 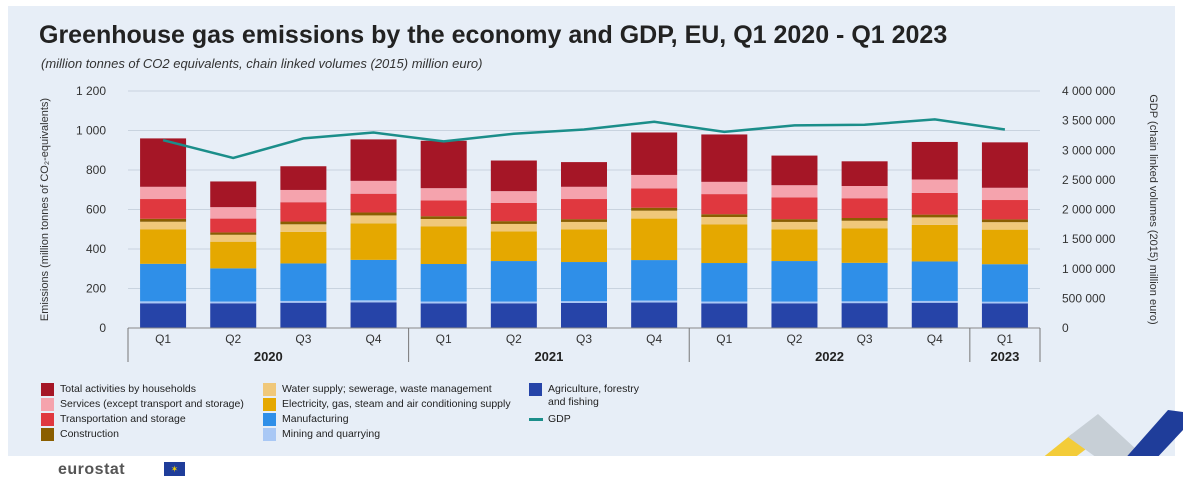 I want to click on legend-item-agriculture: Agriculture, forestry and fishing, so click(x=589, y=396).